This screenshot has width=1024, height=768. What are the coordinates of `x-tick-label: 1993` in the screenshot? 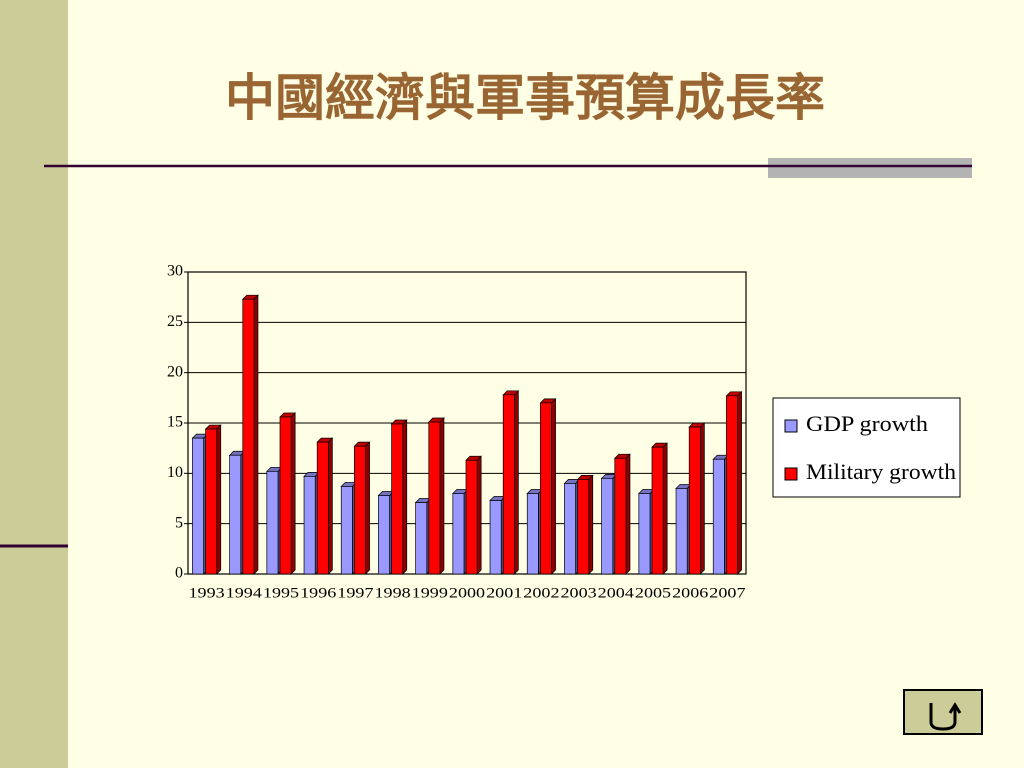 It's located at (207, 593).